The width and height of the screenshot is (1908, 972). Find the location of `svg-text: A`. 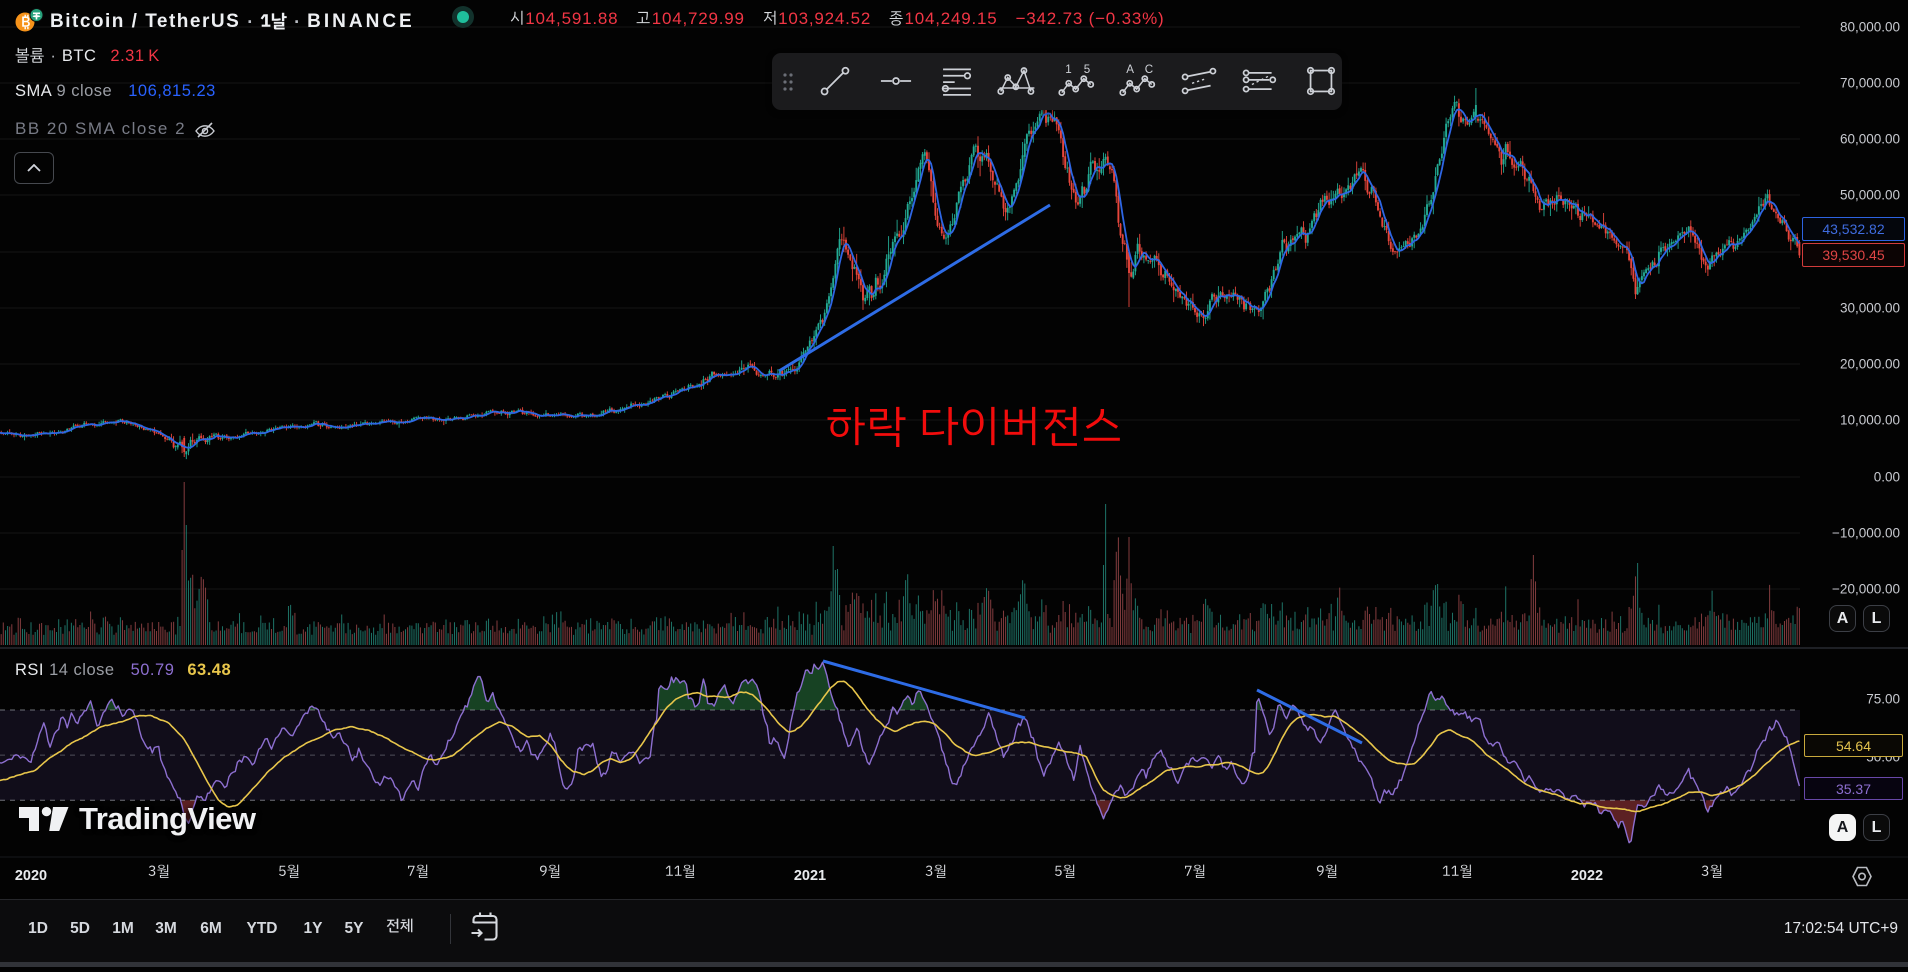

svg-text: A is located at coordinates (1130, 70).